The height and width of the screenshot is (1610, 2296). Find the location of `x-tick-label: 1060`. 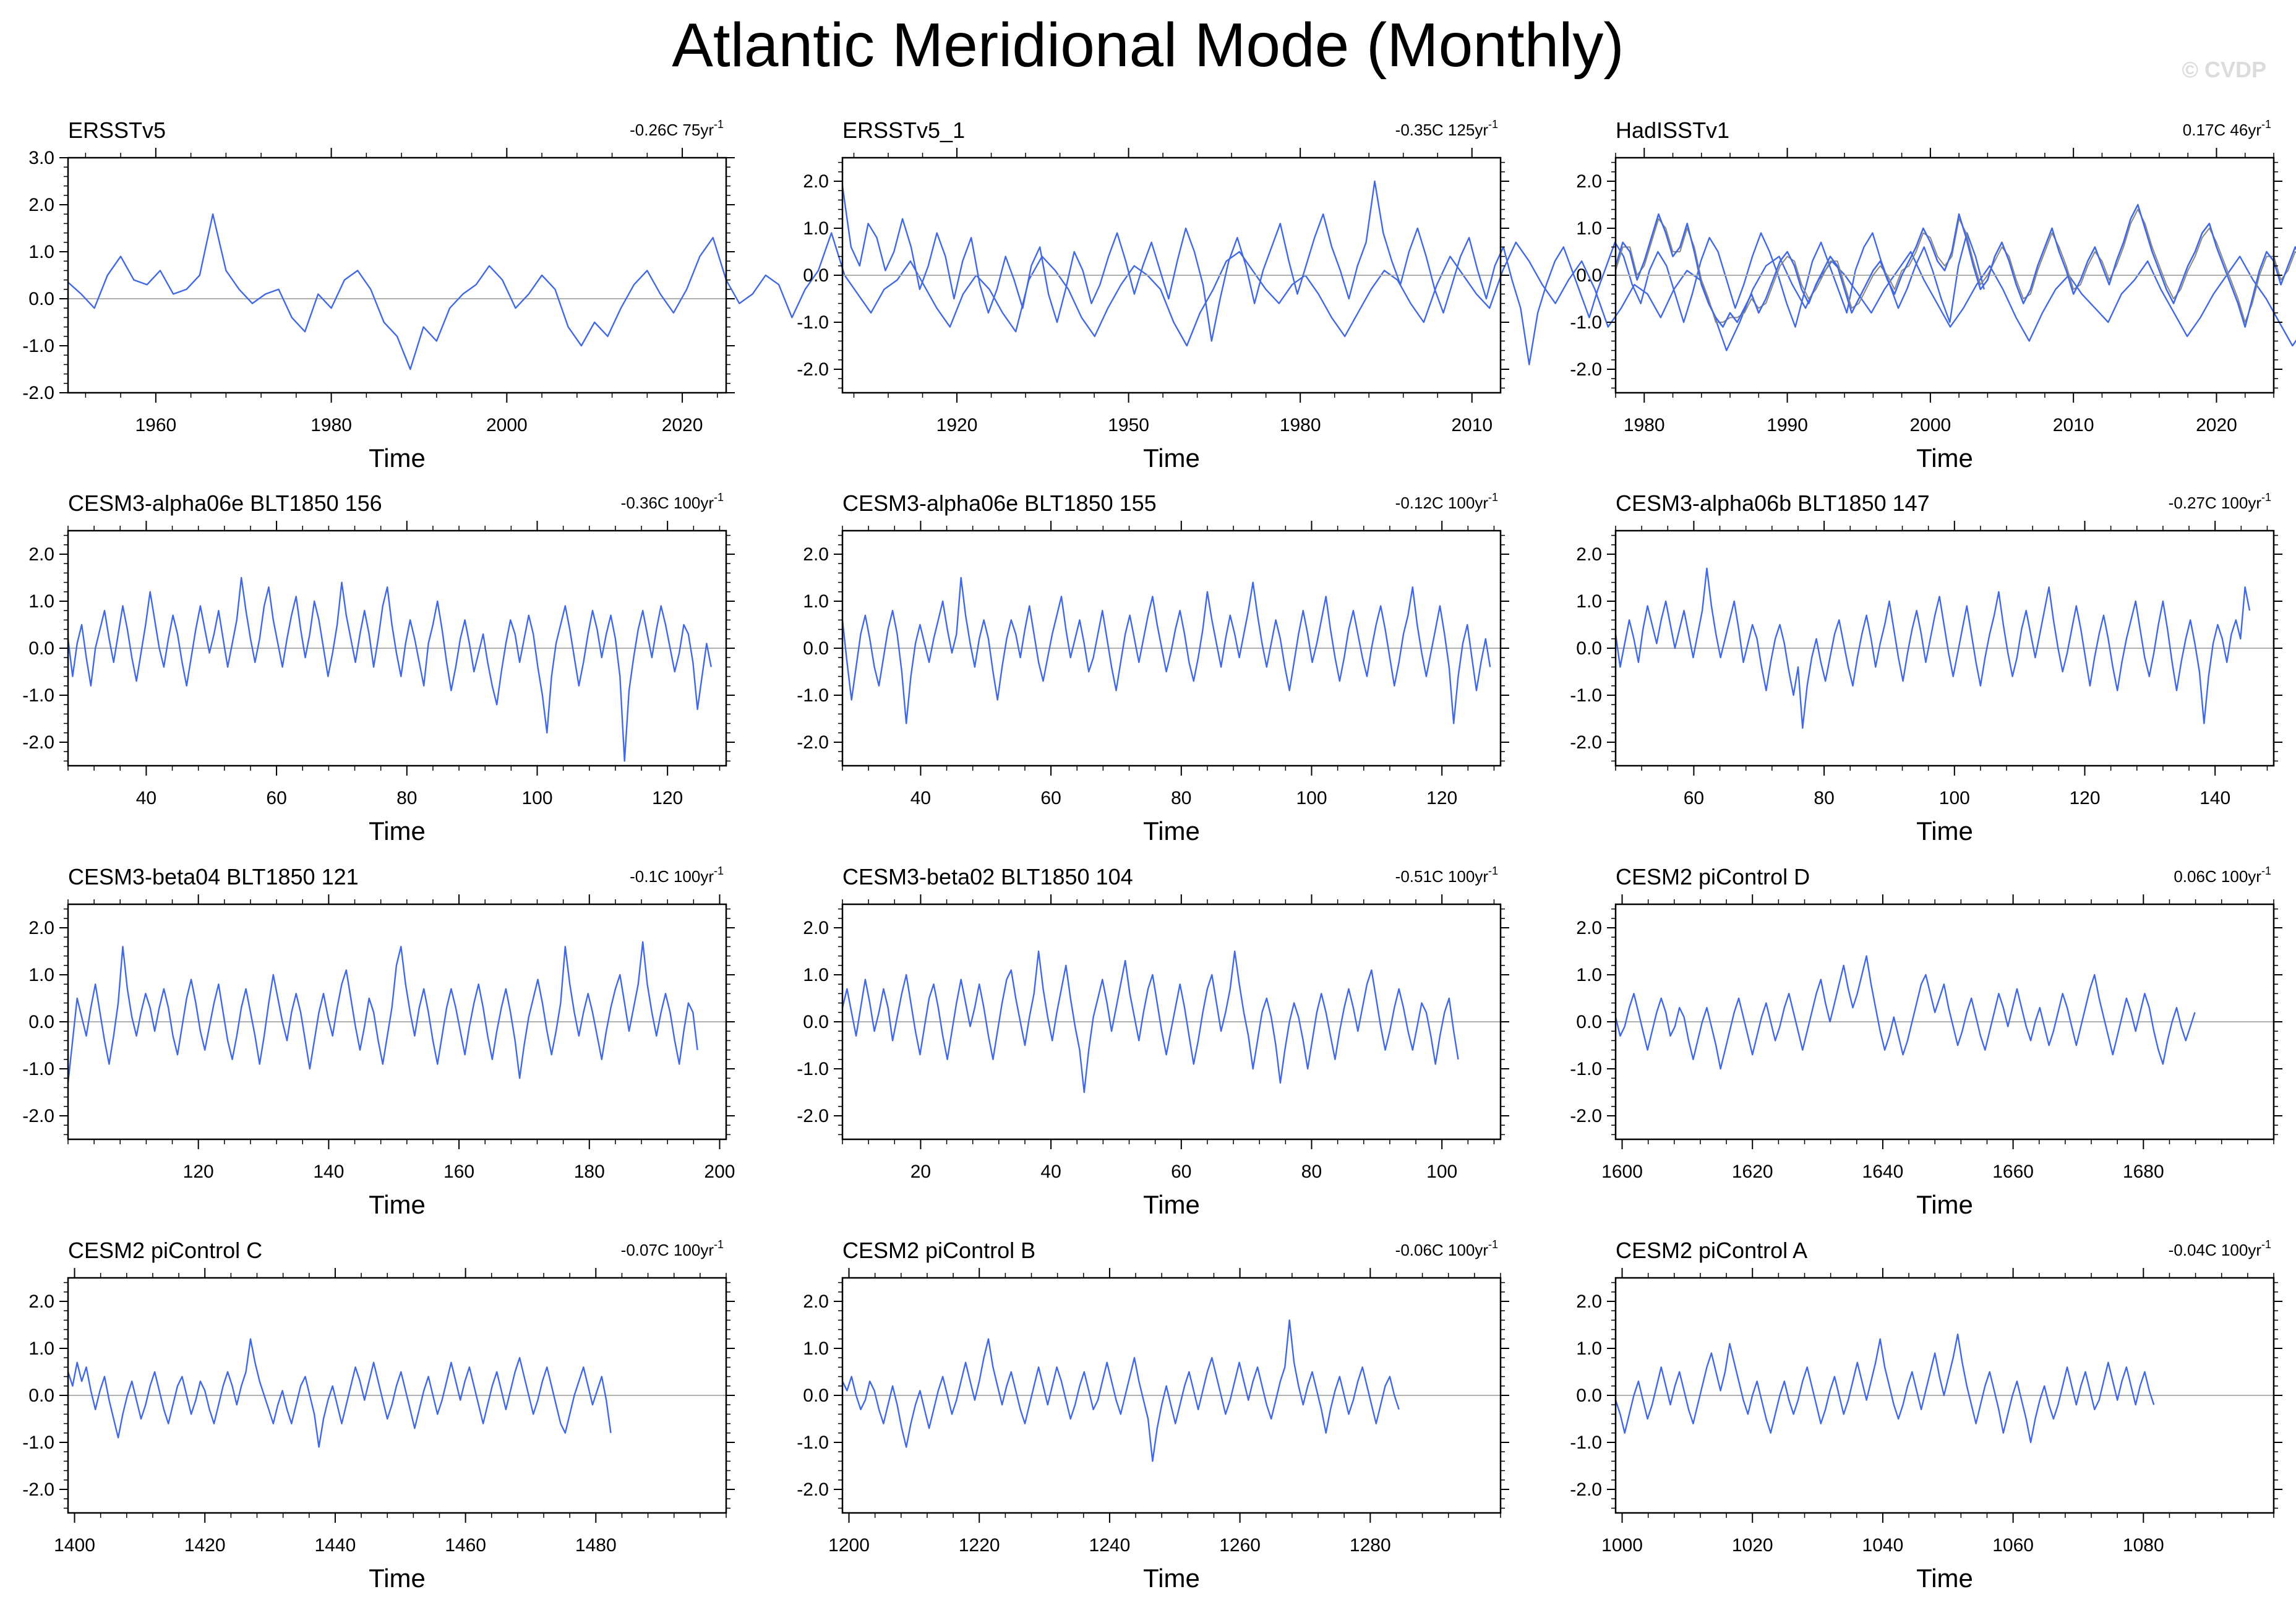

x-tick-label: 1060 is located at coordinates (2013, 1546).